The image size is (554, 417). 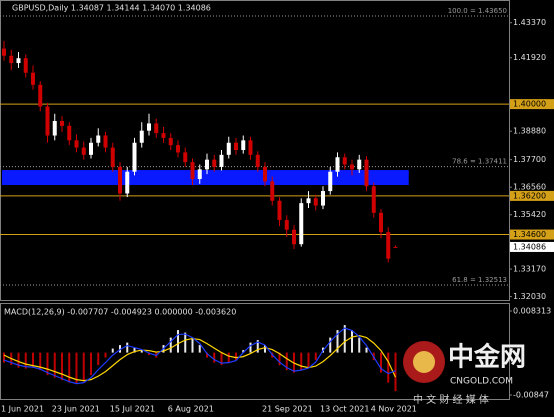 What do you see at coordinates (132, 409) in the screenshot?
I see `x-tick-label: 15 Jul 2021` at bounding box center [132, 409].